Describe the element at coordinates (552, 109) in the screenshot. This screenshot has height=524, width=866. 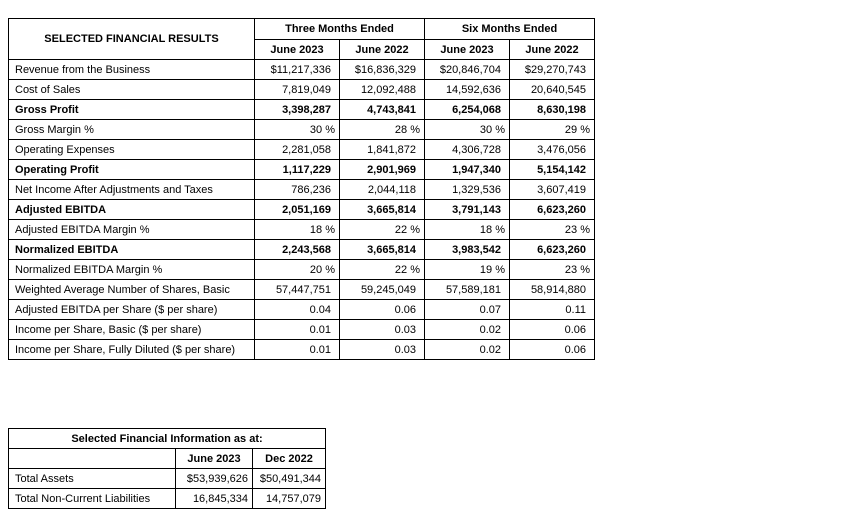
I see `cell-value: 8,630,198` at that location.